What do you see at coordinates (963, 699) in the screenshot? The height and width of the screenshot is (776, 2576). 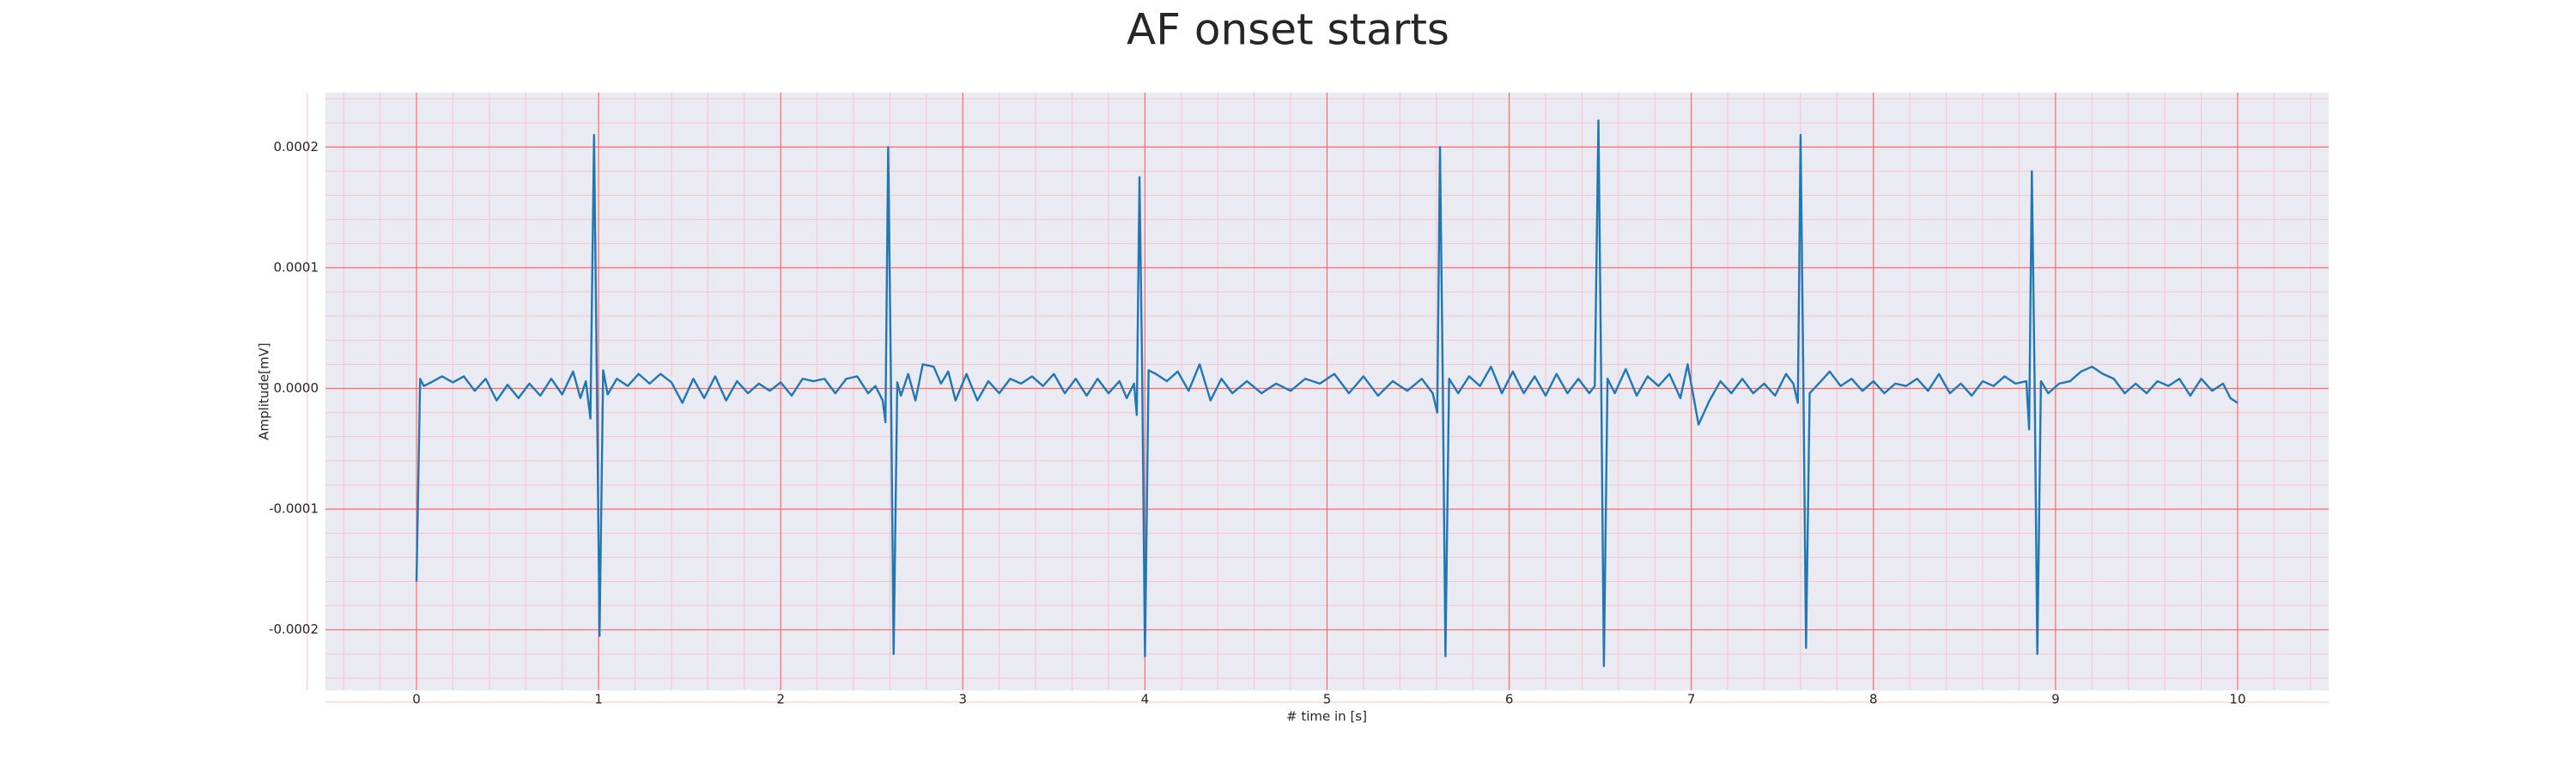 I see `x-tick-label: 3` at bounding box center [963, 699].